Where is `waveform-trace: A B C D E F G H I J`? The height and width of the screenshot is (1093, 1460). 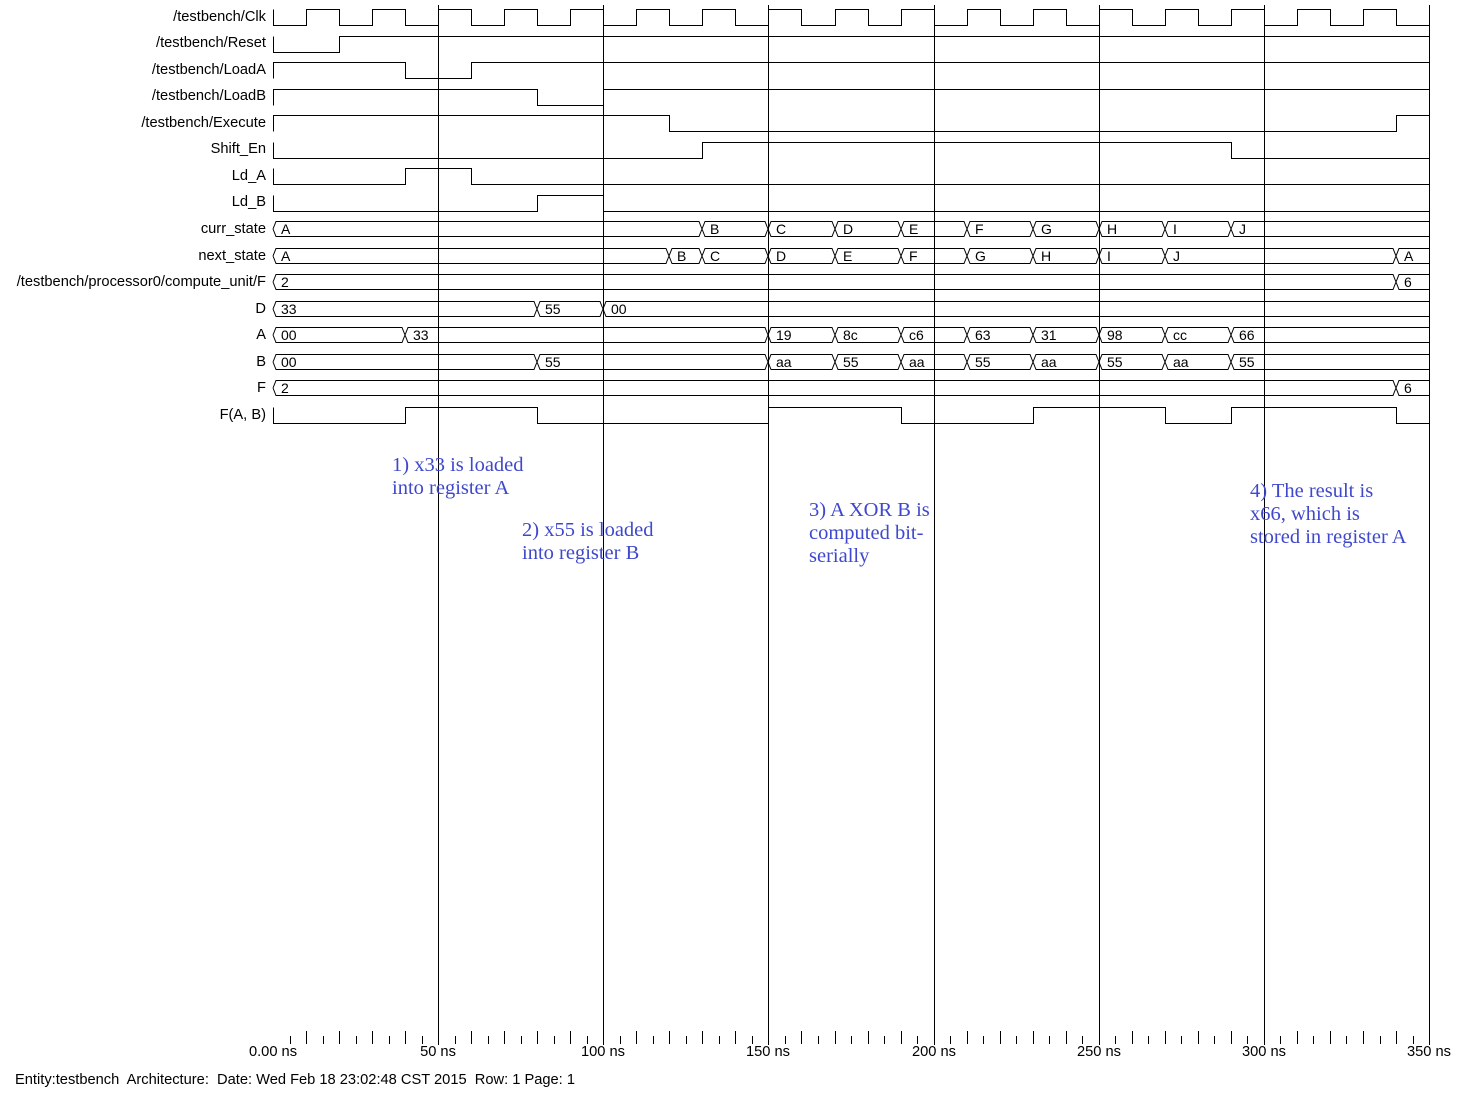 waveform-trace: A B C D E F G H I J is located at coordinates (850, 229).